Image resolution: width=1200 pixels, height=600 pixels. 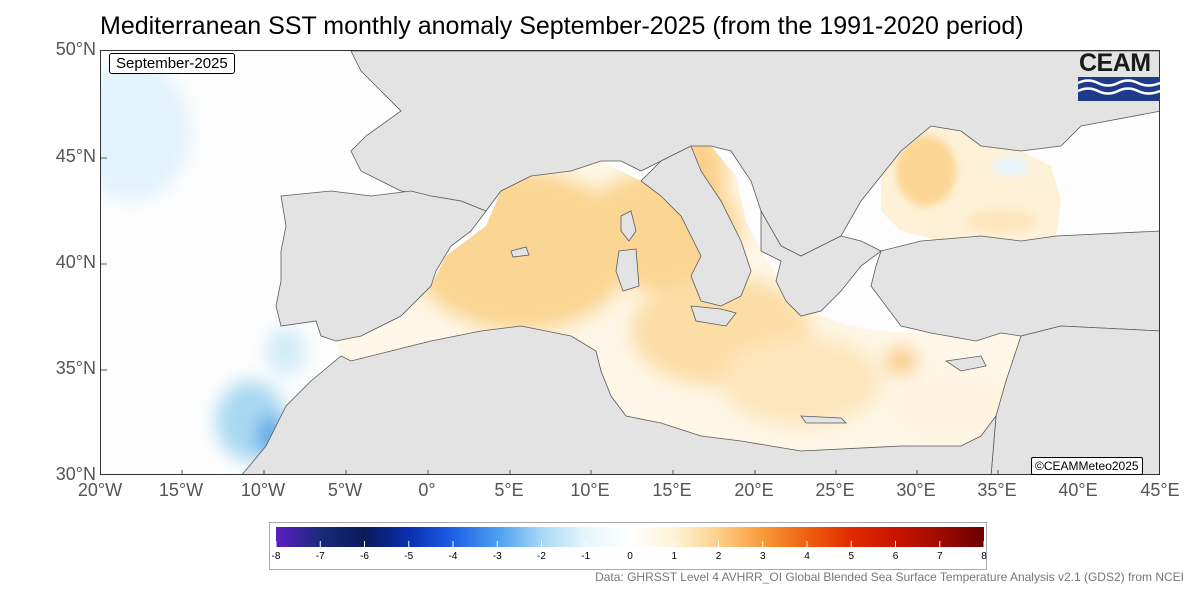 What do you see at coordinates (497, 556) in the screenshot?
I see `colorbar-tick-label: -3` at bounding box center [497, 556].